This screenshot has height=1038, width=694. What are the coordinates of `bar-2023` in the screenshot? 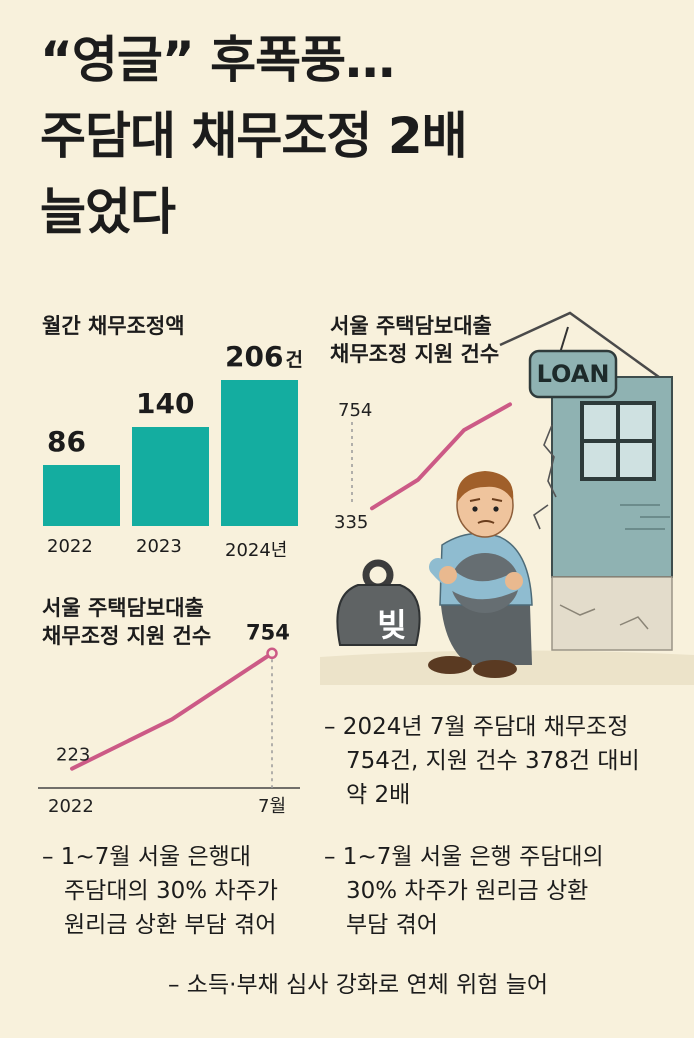 It's located at (170, 476).